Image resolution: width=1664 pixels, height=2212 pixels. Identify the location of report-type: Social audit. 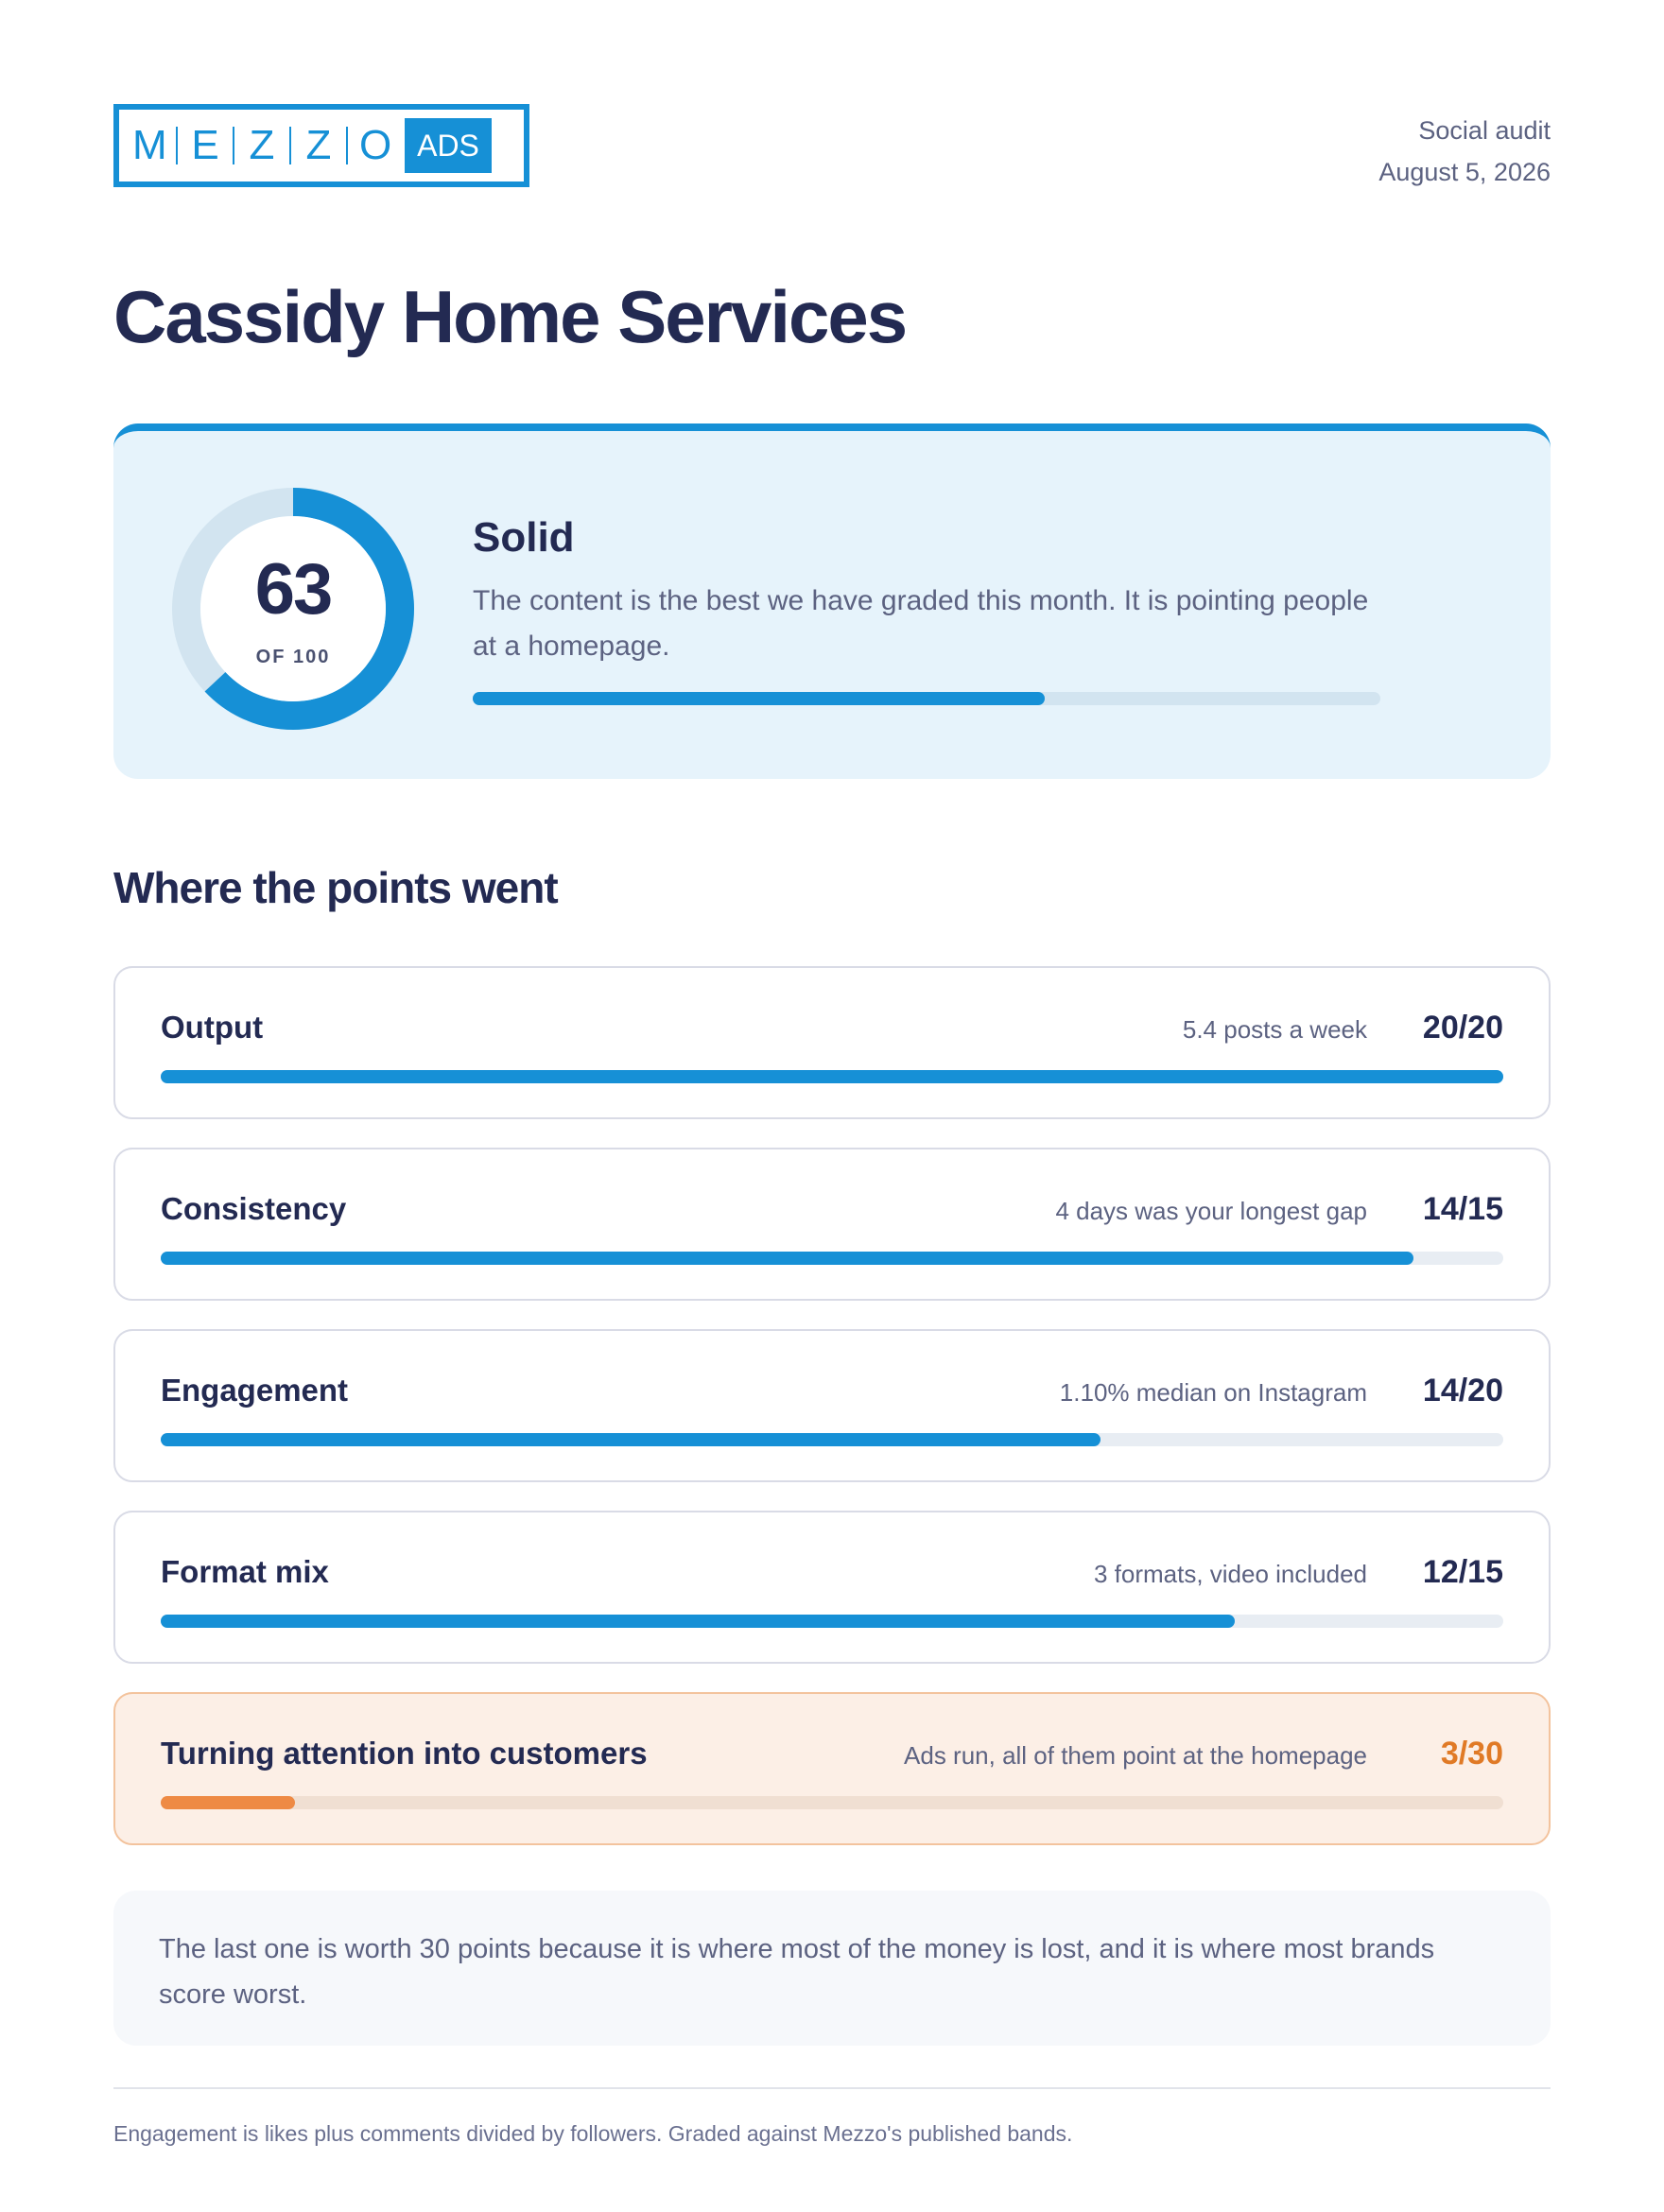
(1484, 130).